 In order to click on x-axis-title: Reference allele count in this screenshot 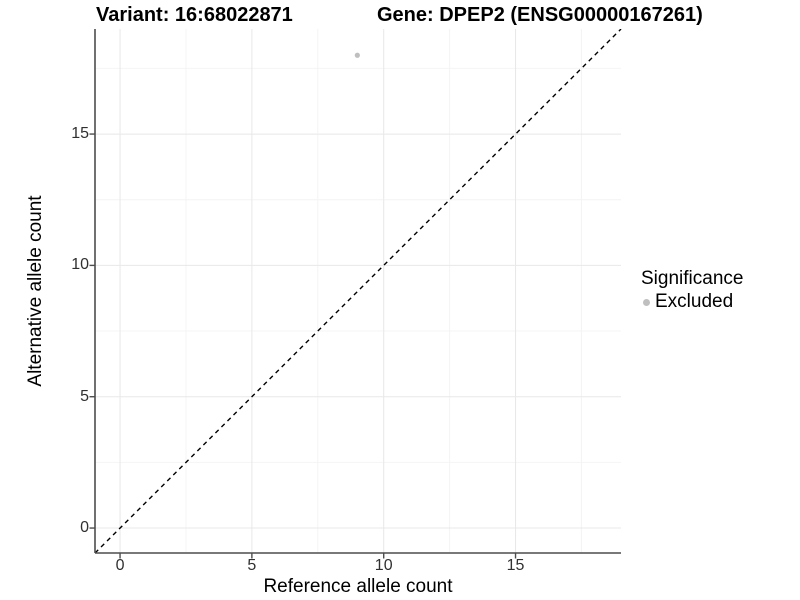, I will do `click(358, 586)`.